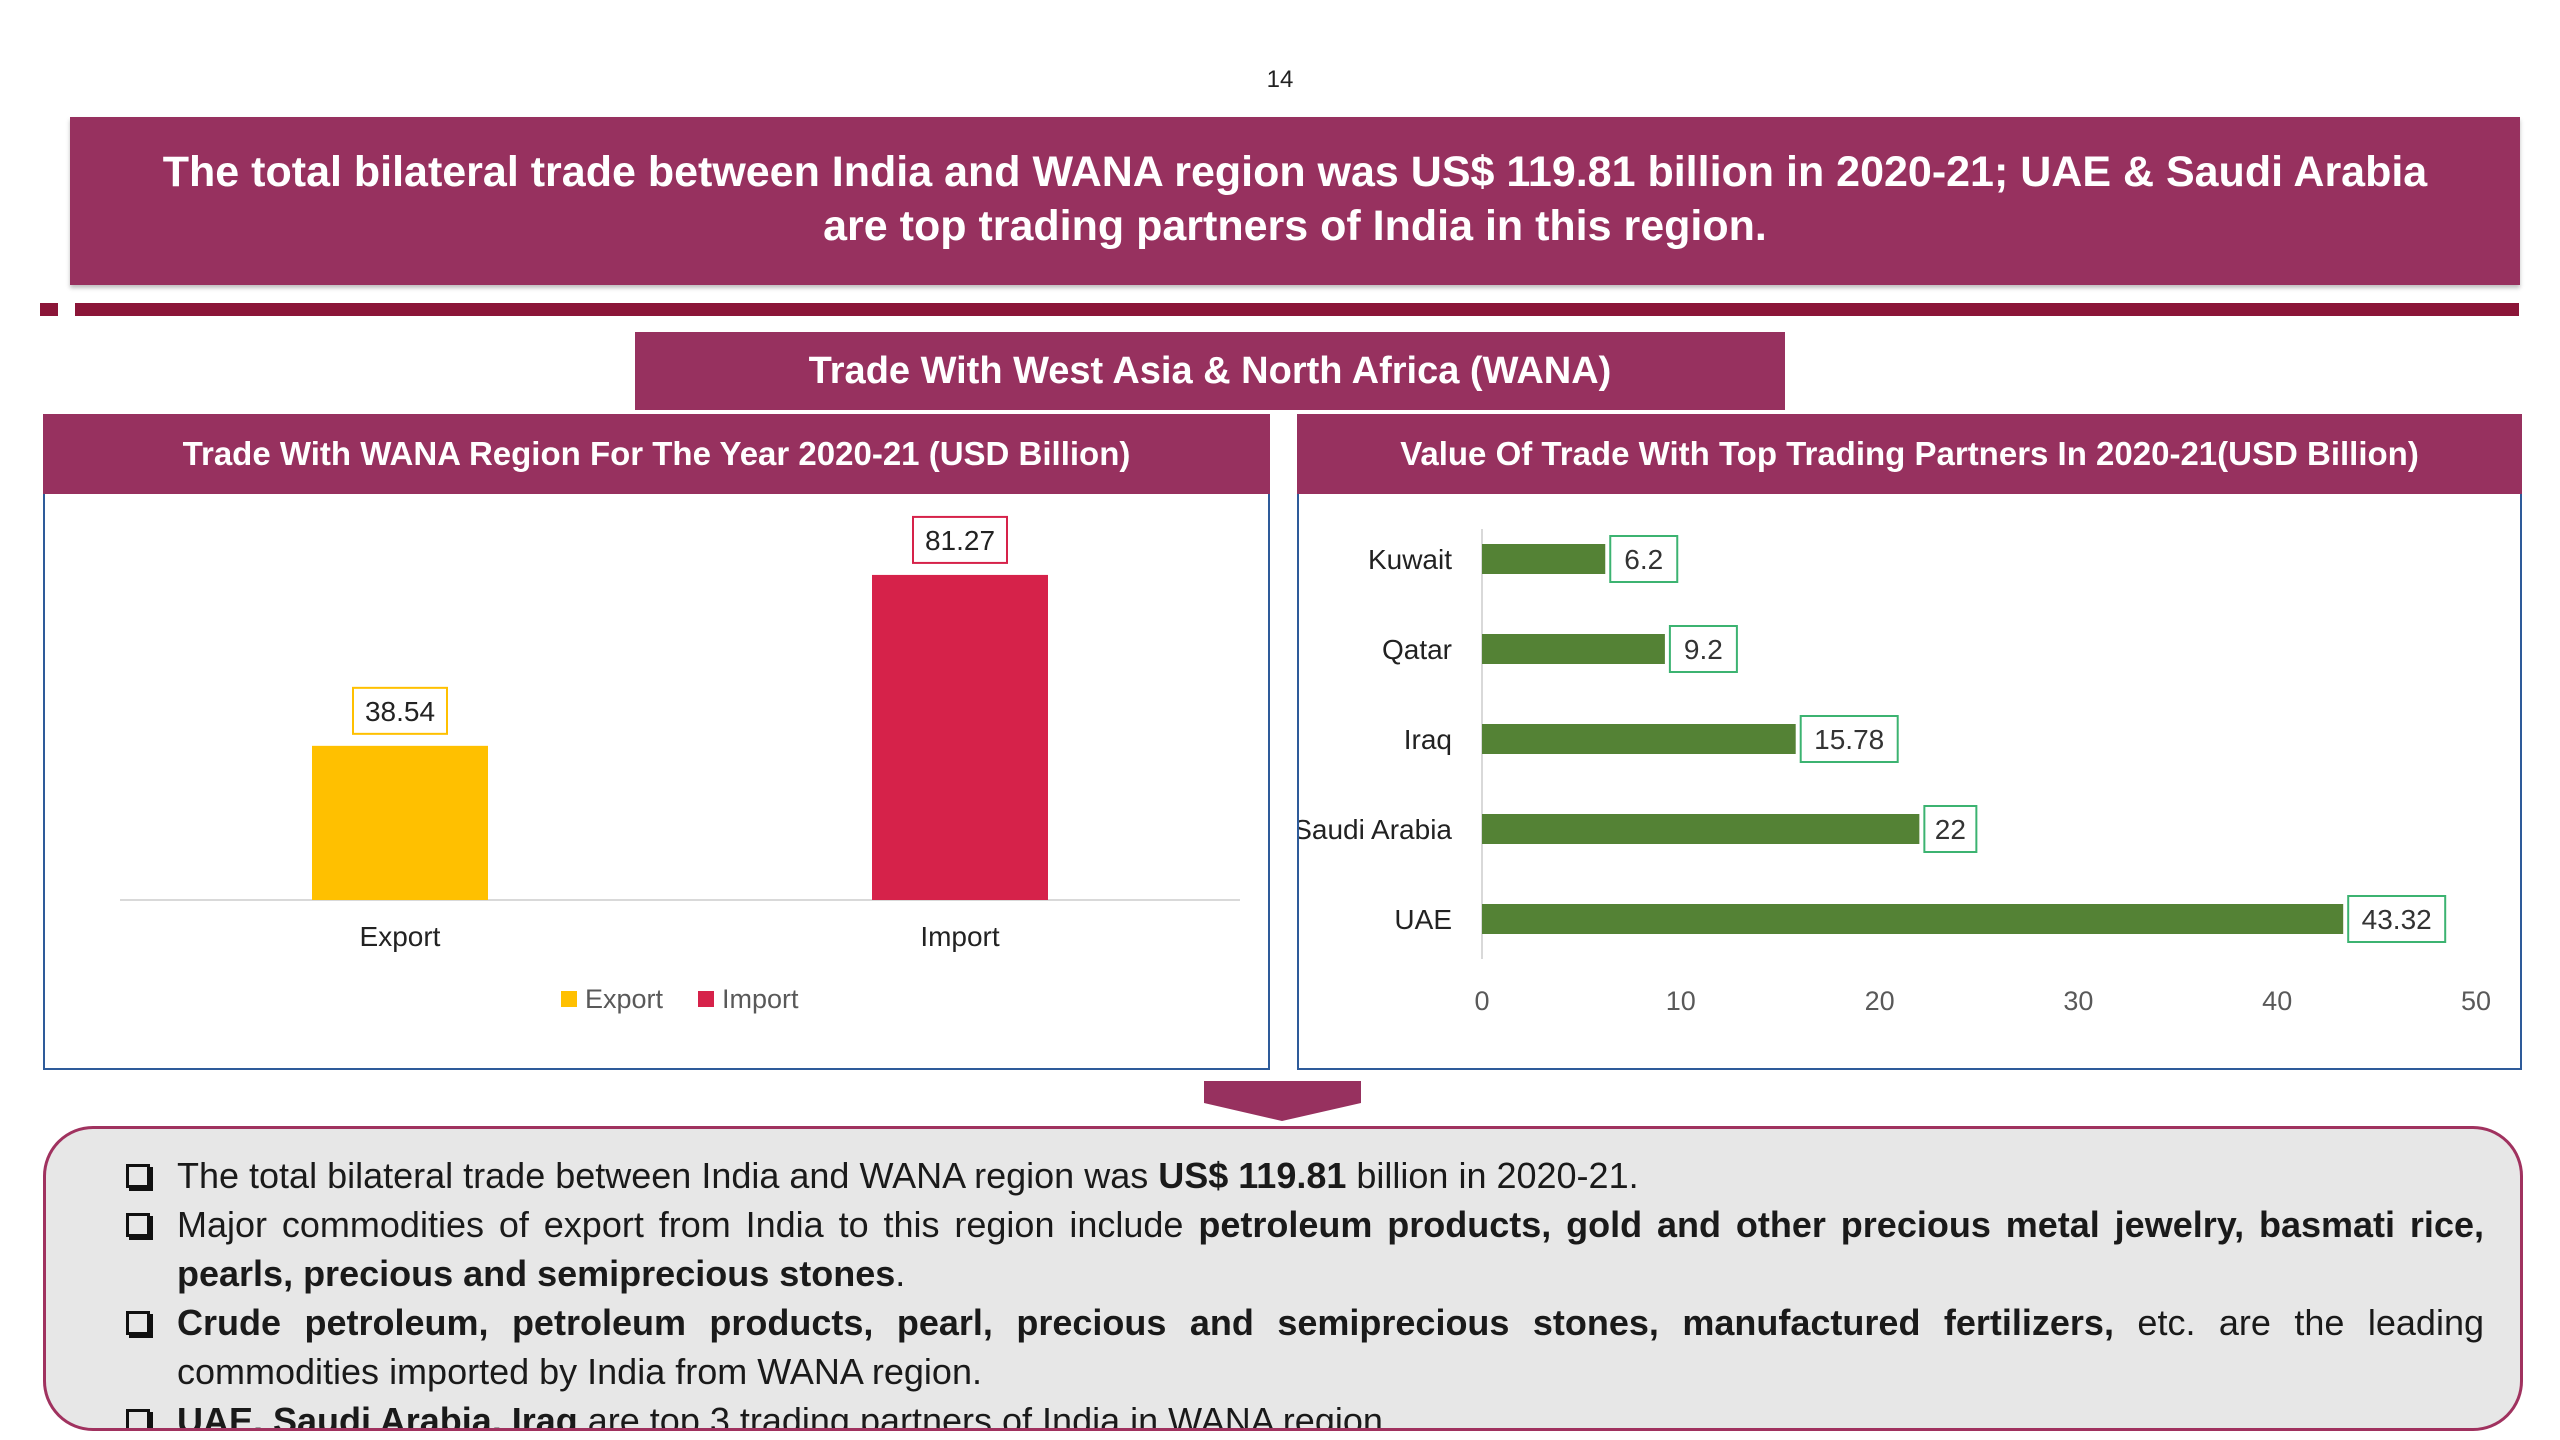  Describe the element at coordinates (960, 737) in the screenshot. I see `bar-import` at that location.